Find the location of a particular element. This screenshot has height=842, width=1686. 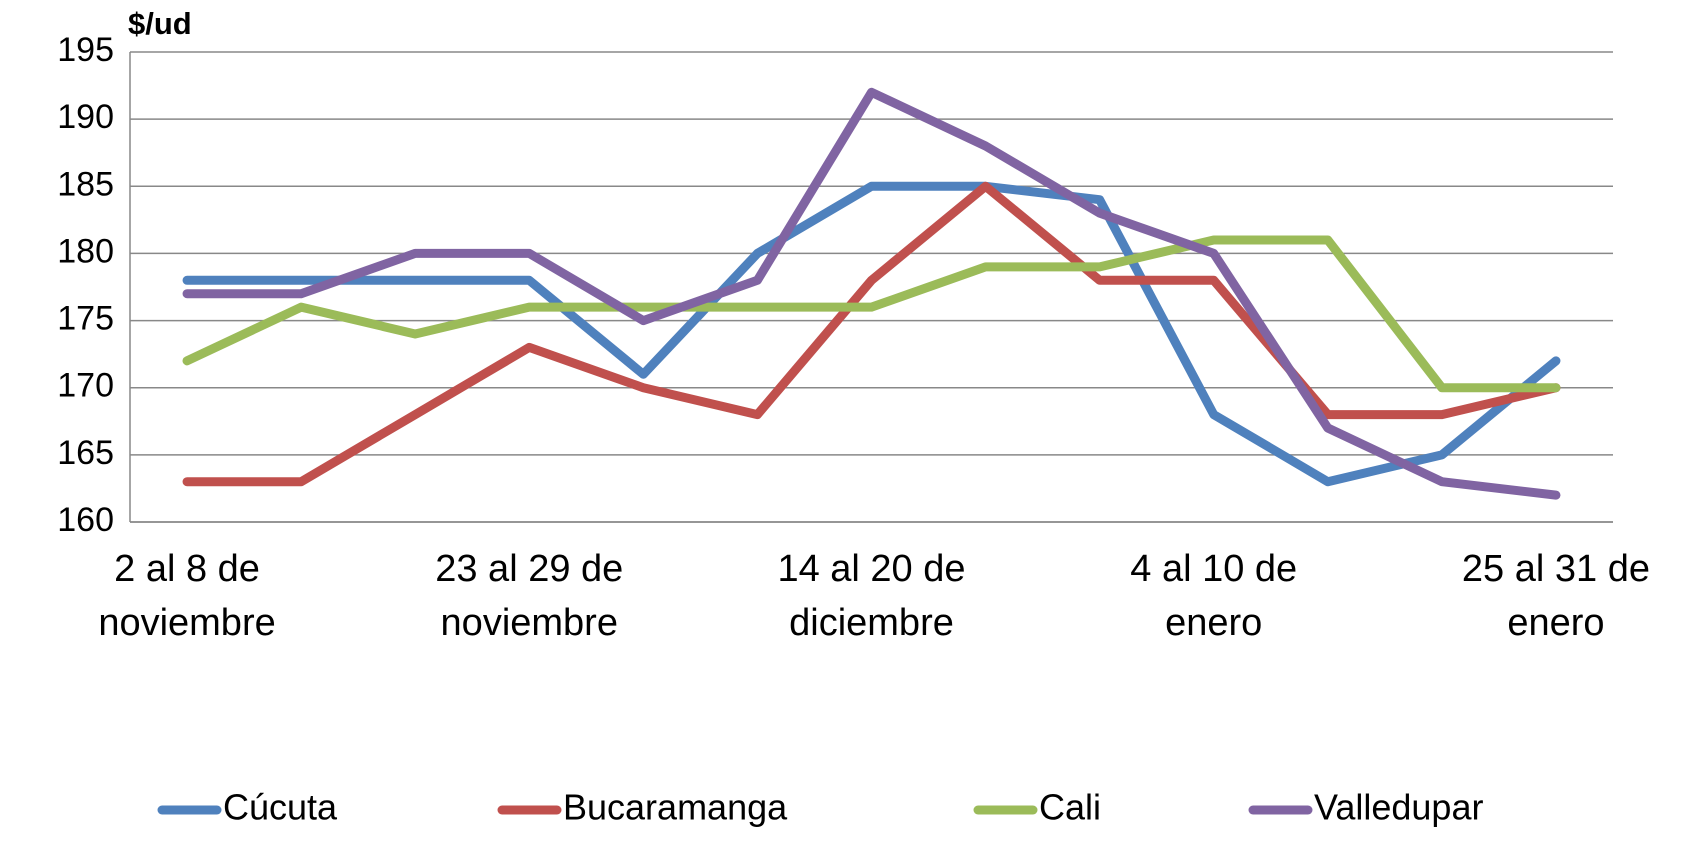

y-tick-label: 195 is located at coordinates (85, 50).